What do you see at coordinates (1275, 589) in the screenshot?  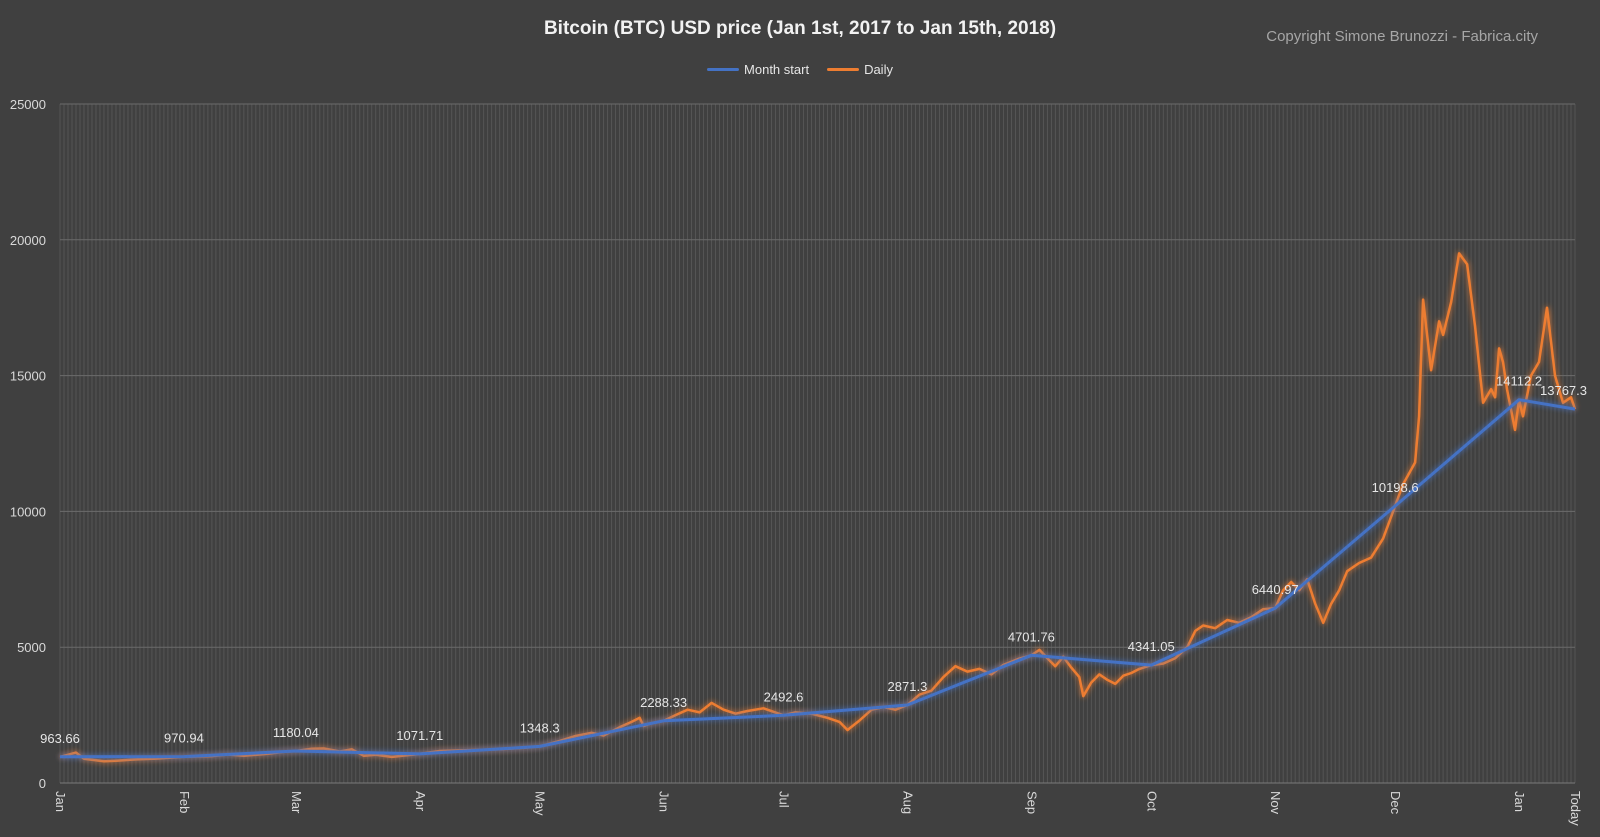 I see `data-label: 6440.97` at bounding box center [1275, 589].